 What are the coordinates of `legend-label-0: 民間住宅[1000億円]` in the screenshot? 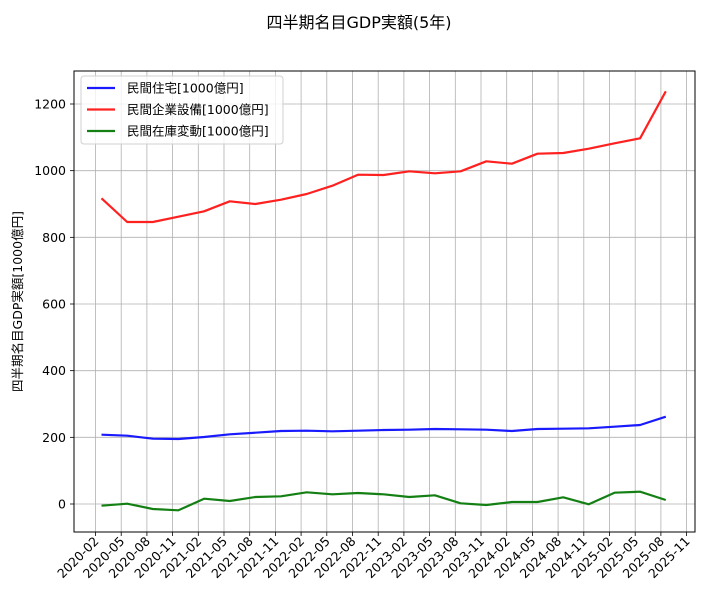 It's located at (185, 88).